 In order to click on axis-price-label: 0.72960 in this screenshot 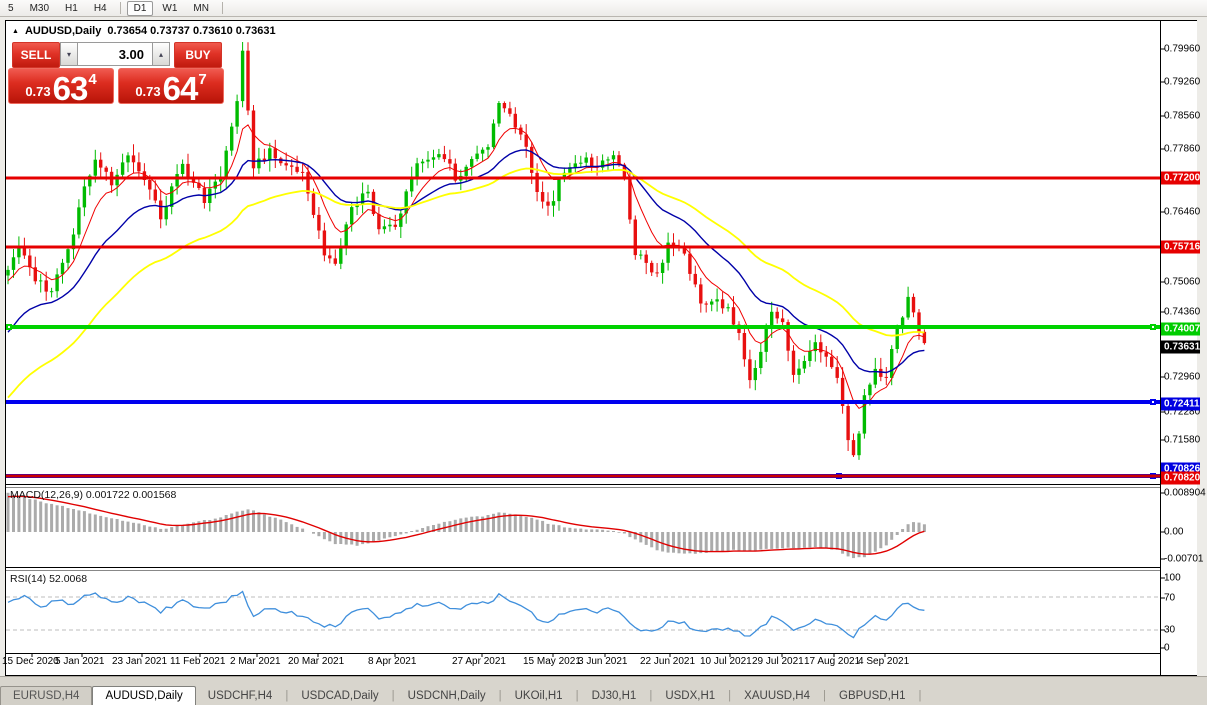, I will do `click(1182, 377)`.